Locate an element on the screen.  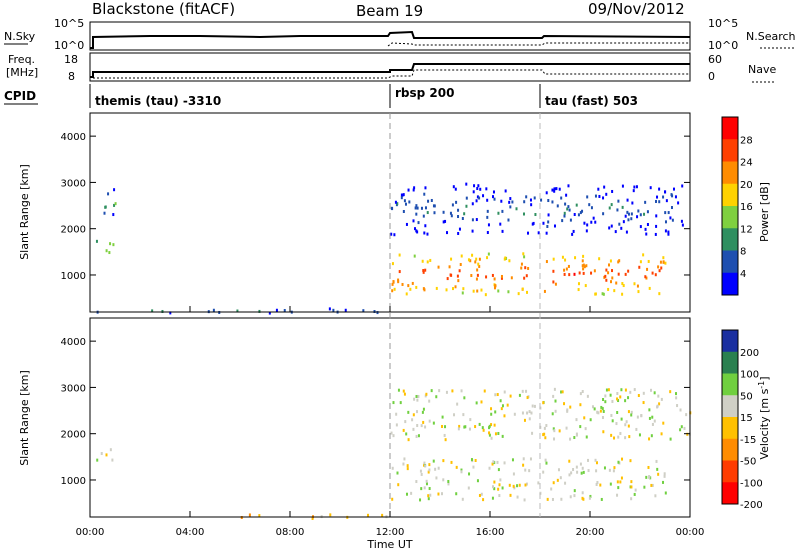
colorbar-tick-label: 15 is located at coordinates (746, 418).